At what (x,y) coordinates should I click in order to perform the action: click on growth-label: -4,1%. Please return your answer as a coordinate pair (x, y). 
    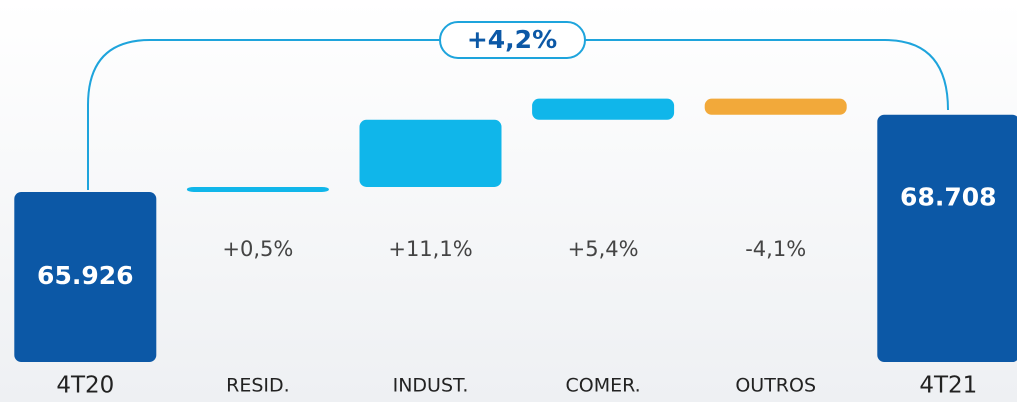
    Looking at the image, I should click on (775, 249).